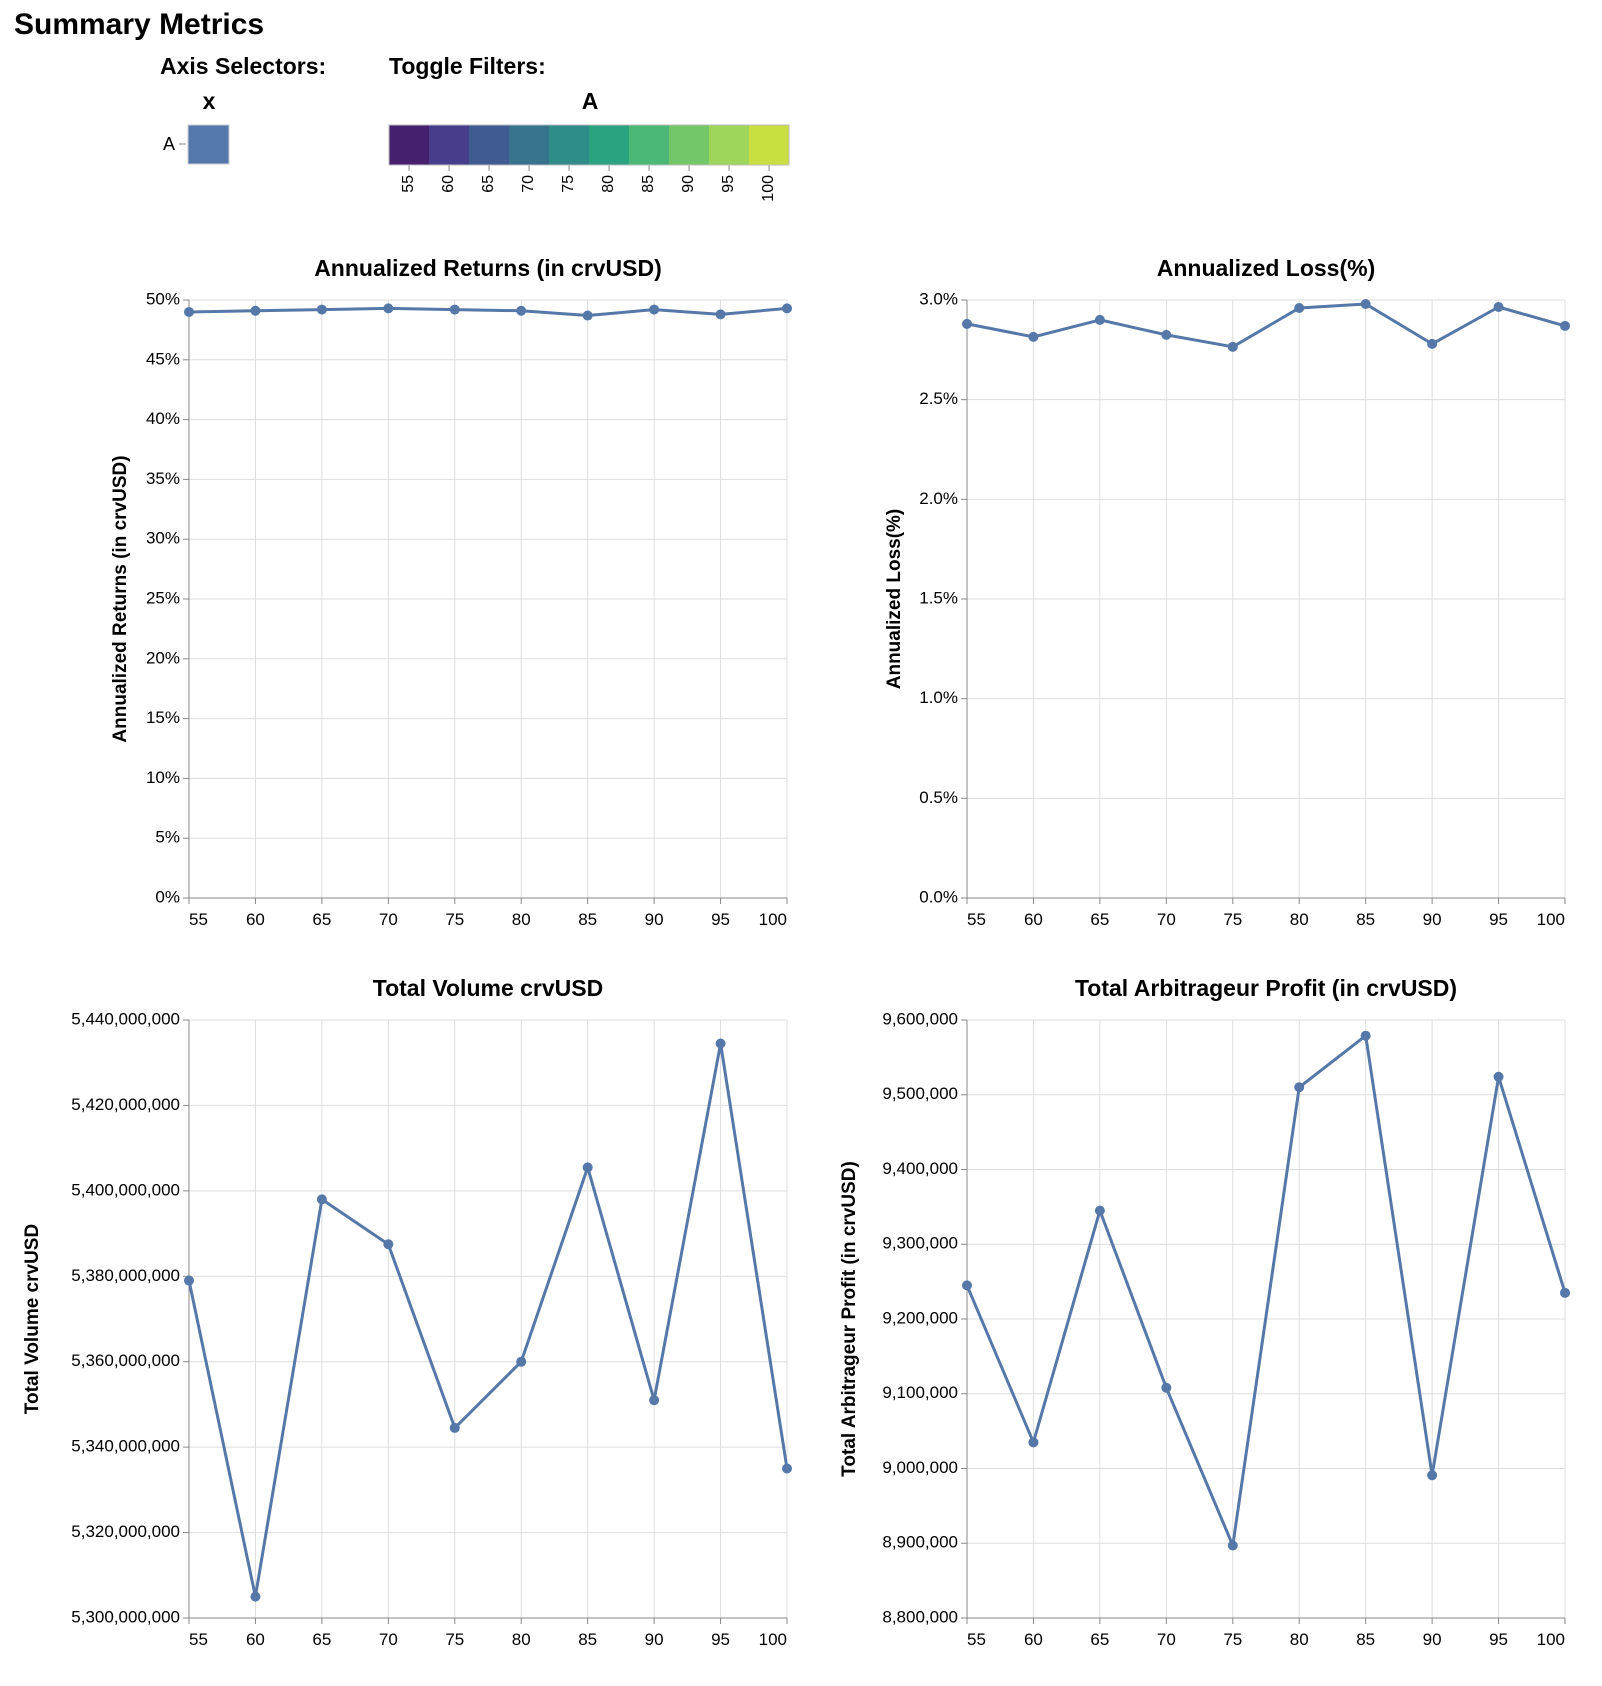 The height and width of the screenshot is (1686, 1602). What do you see at coordinates (467, 66) in the screenshot?
I see `toggle-filters-label: Toggle Filters:` at bounding box center [467, 66].